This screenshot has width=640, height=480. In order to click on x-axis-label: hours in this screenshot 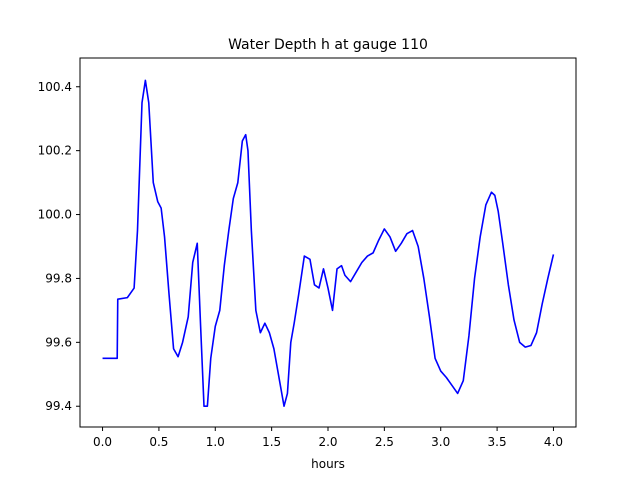, I will do `click(328, 464)`.